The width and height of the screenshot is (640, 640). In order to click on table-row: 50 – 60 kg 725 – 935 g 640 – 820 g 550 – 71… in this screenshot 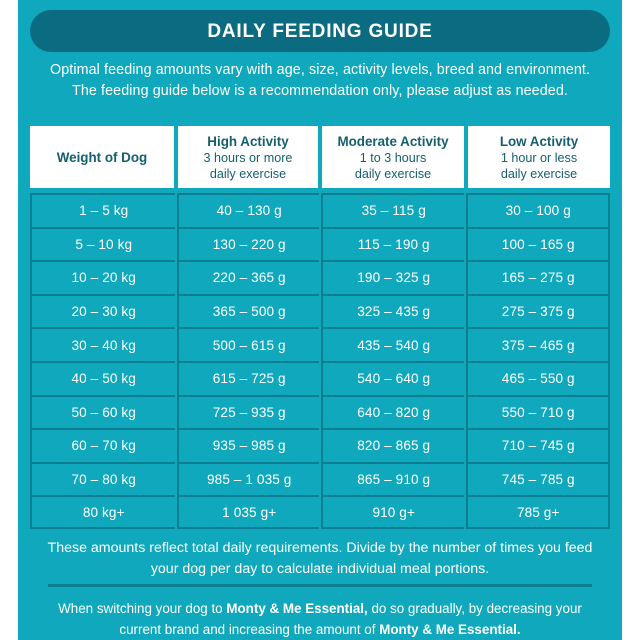, I will do `click(320, 411)`.